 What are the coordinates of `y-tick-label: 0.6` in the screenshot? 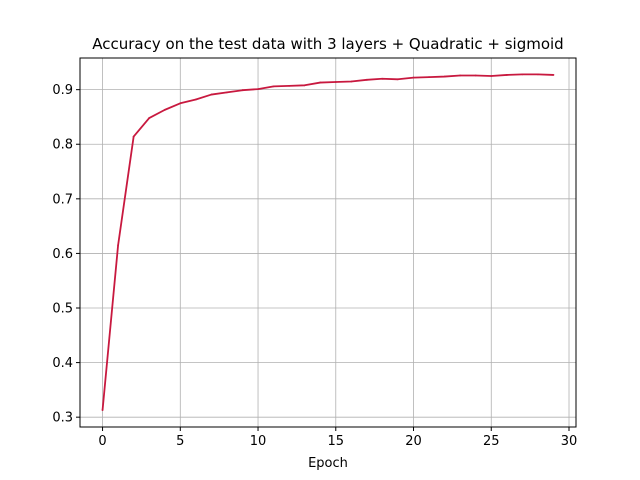 It's located at (62, 254).